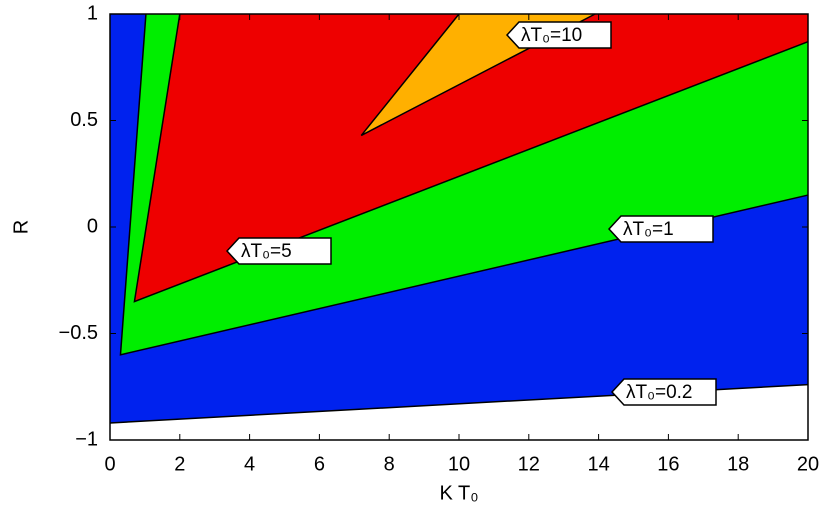  What do you see at coordinates (808, 464) in the screenshot?
I see `x-tick-label: 20` at bounding box center [808, 464].